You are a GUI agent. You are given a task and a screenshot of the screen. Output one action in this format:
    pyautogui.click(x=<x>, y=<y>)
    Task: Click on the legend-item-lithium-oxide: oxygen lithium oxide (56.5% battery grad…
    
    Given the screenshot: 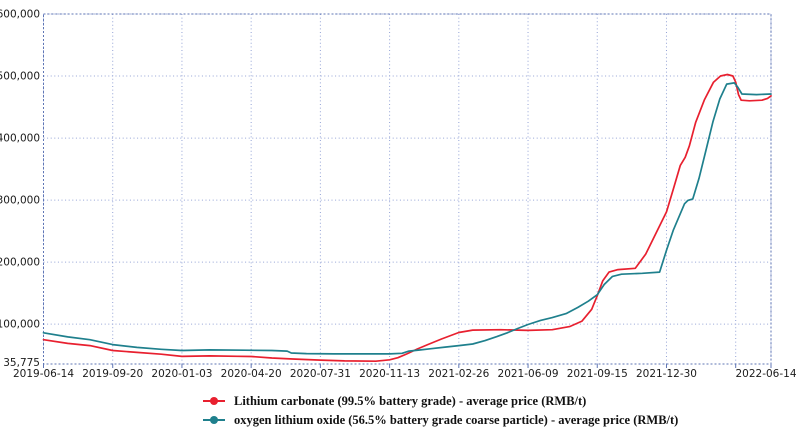 What is the action you would take?
    pyautogui.click(x=440, y=420)
    